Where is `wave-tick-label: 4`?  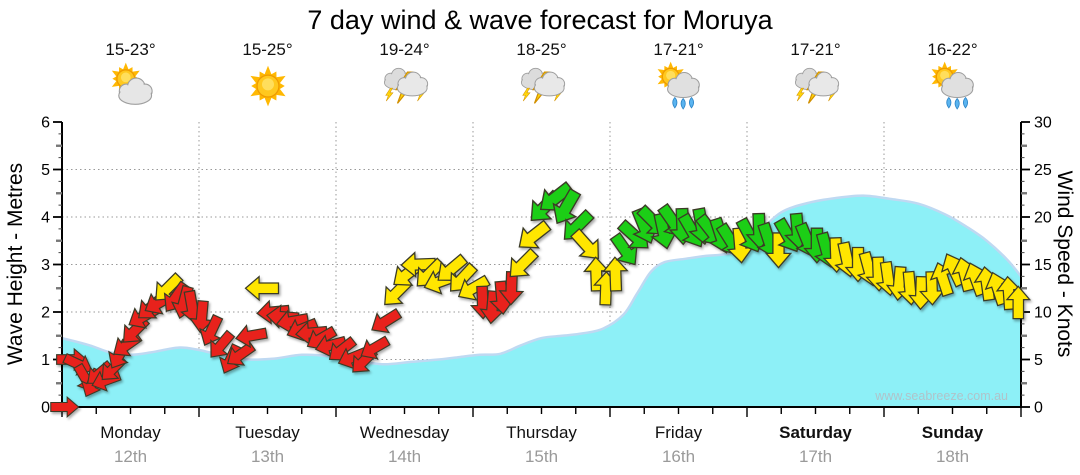 wave-tick-label: 4 is located at coordinates (45, 218).